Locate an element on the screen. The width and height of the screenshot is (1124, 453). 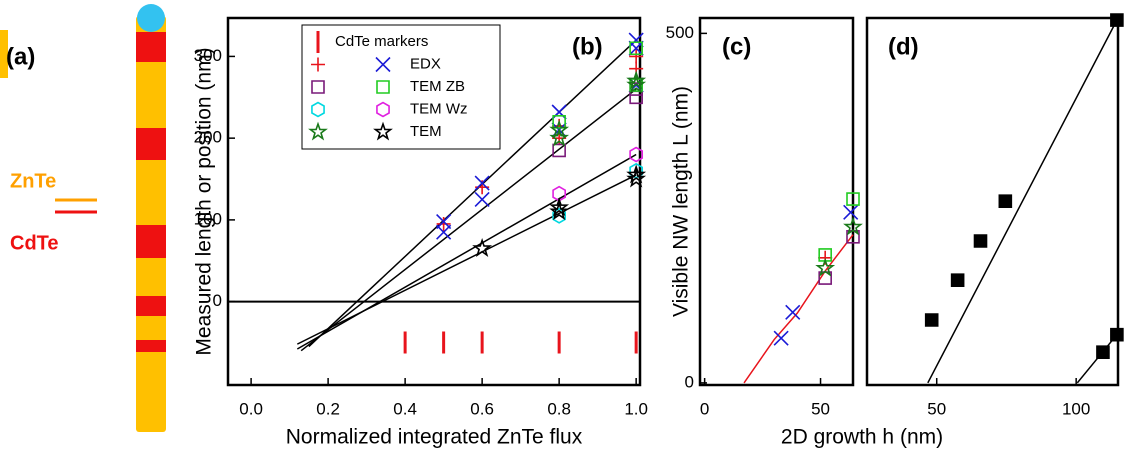
legend-box is located at coordinates (401, 87).